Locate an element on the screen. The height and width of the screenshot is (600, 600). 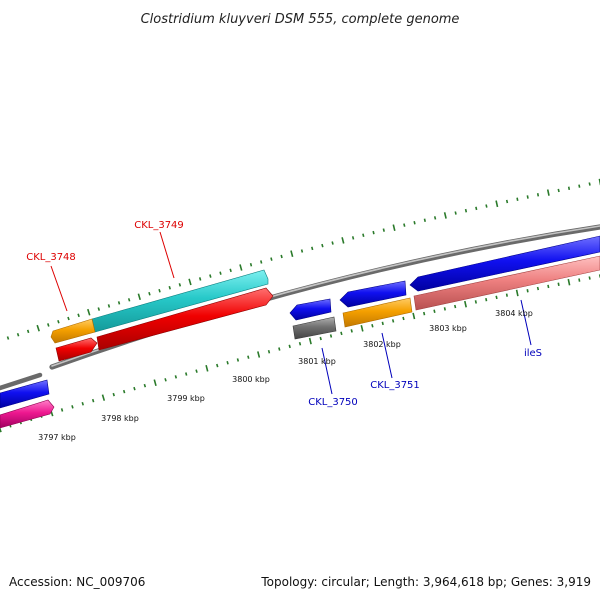
gene-label-ckl-3749: CKL_3749 is located at coordinates (159, 225).